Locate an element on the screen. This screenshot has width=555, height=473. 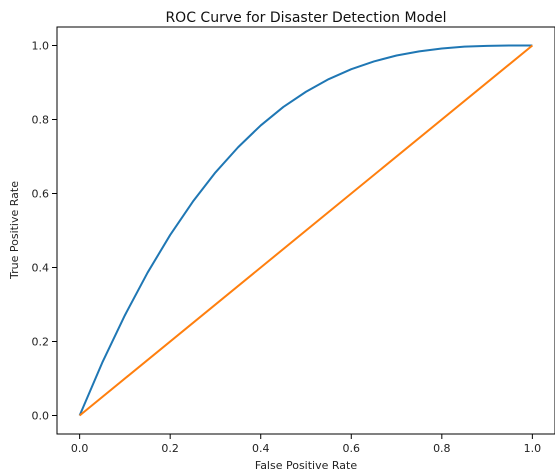
y-tick-label: 0.4 is located at coordinates (41, 268).